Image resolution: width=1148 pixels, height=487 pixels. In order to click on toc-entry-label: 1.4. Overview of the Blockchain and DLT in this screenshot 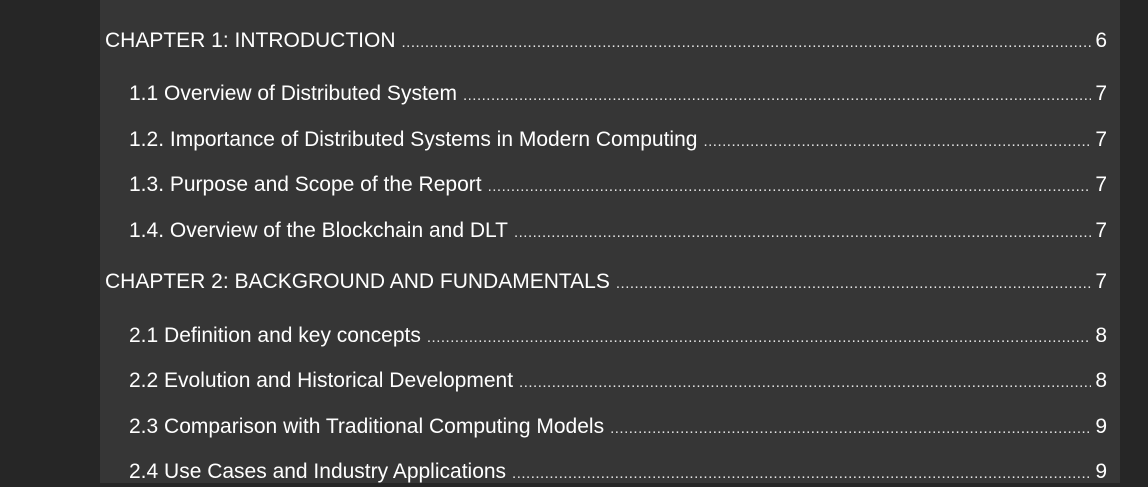, I will do `click(318, 230)`.